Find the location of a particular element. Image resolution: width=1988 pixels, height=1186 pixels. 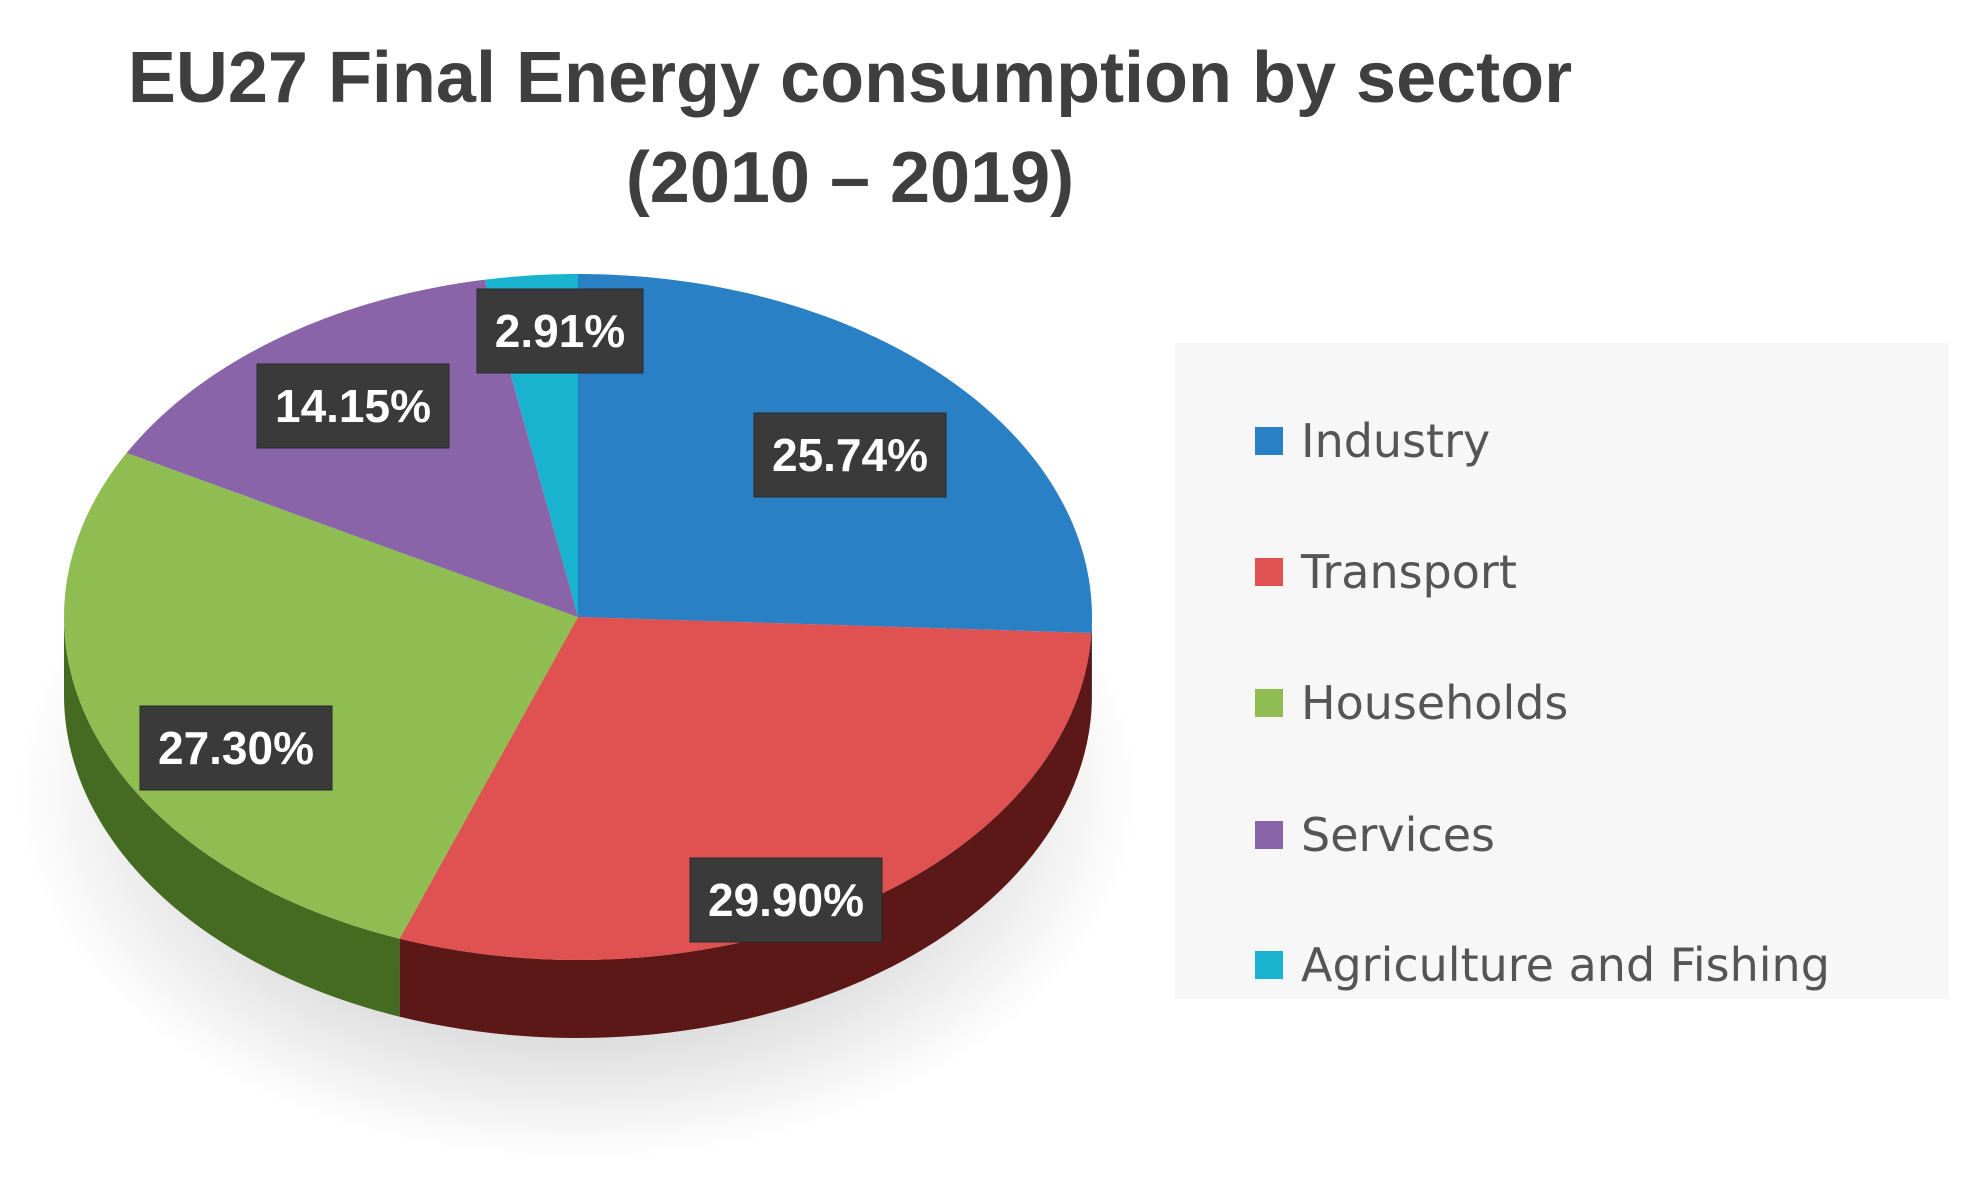

pie-side-transport is located at coordinates (745, 835).